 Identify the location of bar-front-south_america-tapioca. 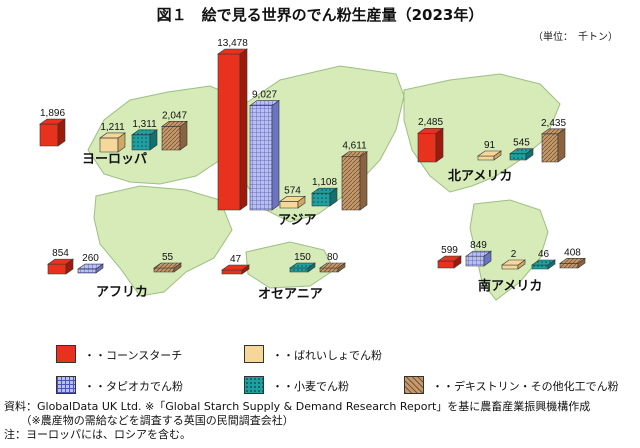
(475, 261).